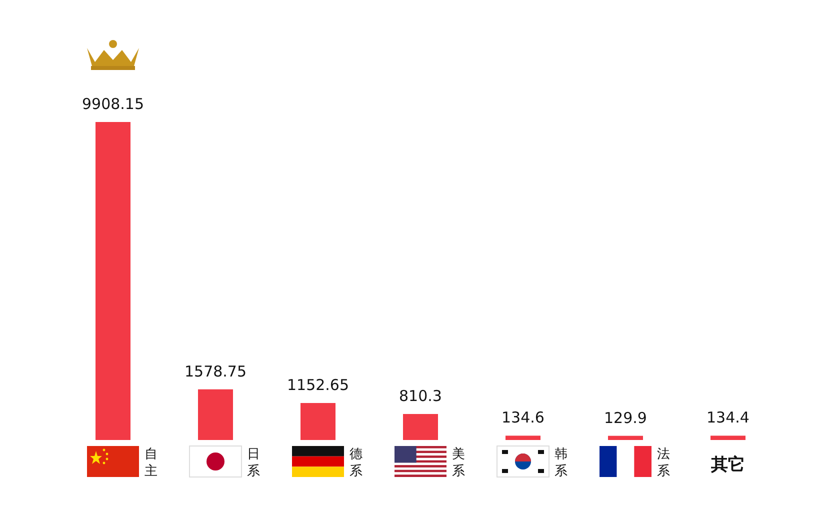 This screenshot has height=514, width=830. Describe the element at coordinates (625, 417) in the screenshot. I see `data-label: 129.9` at that location.